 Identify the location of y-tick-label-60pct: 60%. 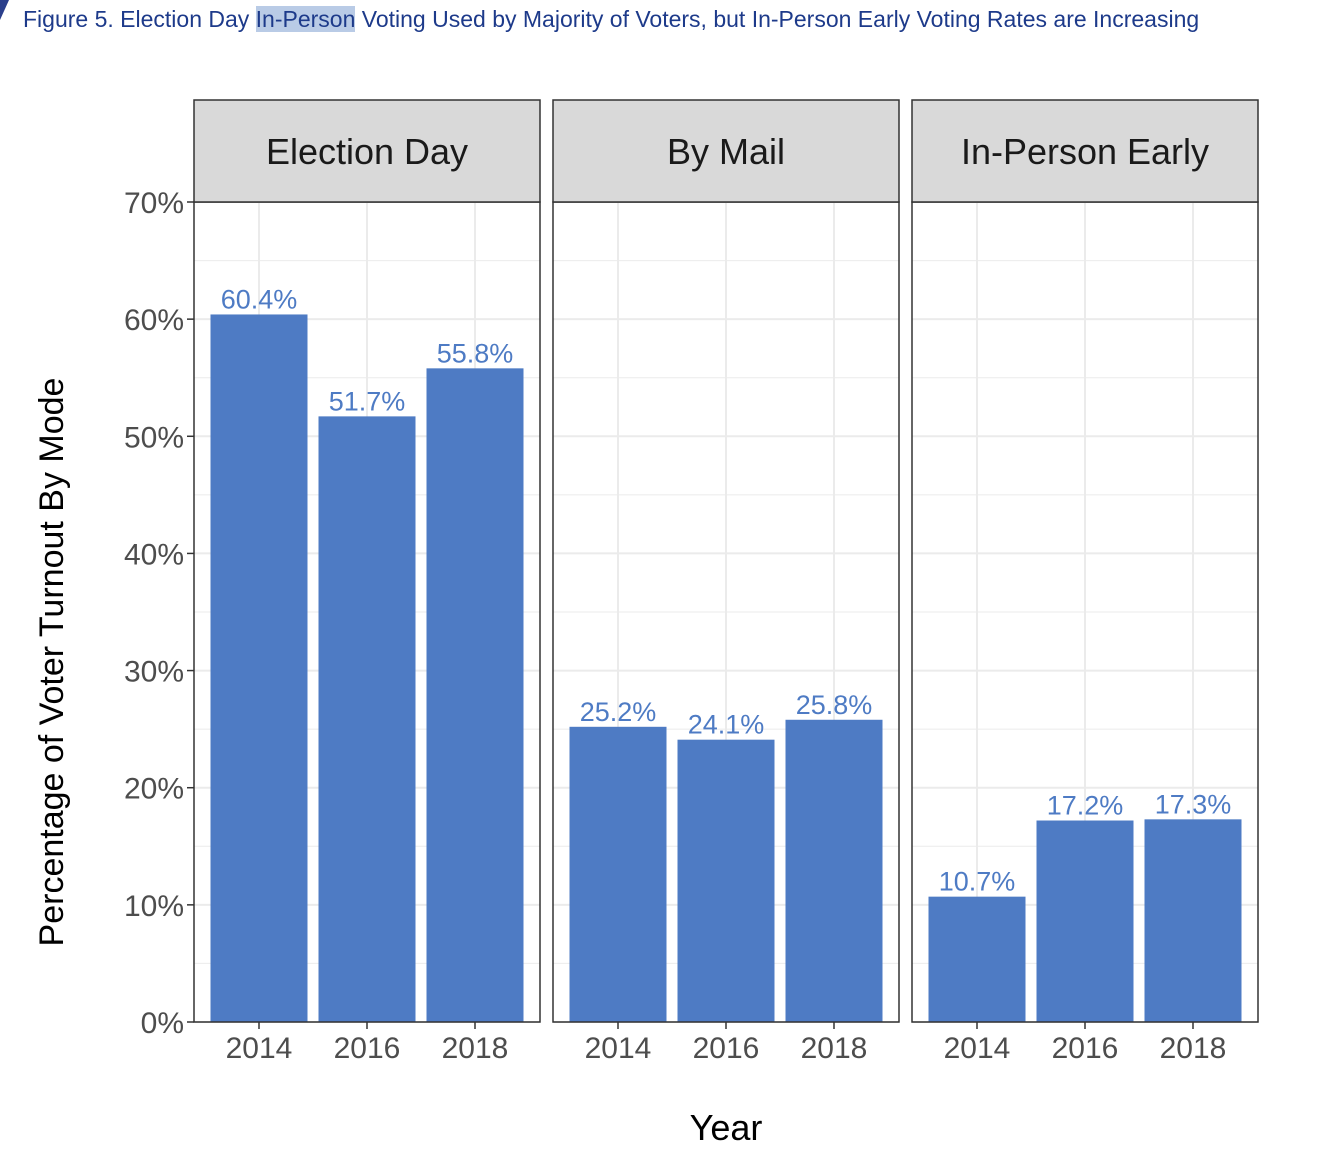
(154, 320).